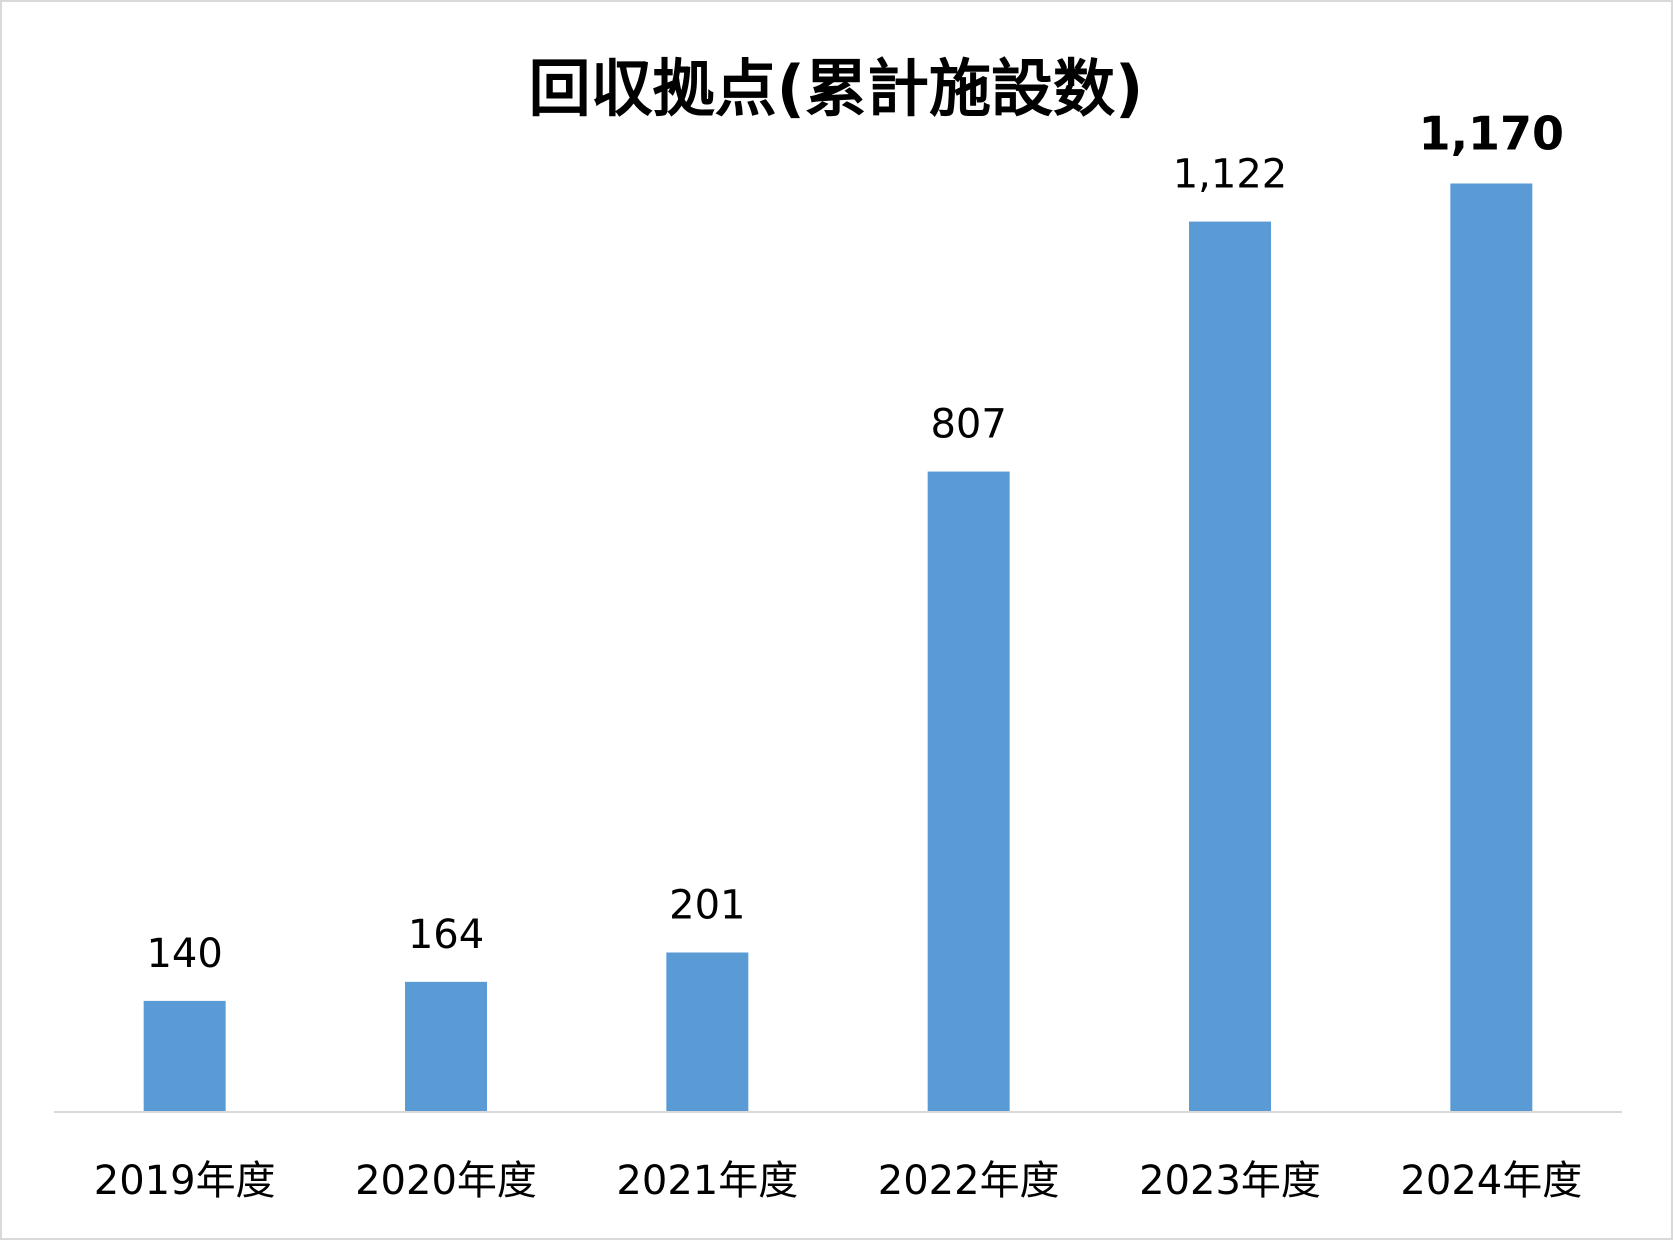 The width and height of the screenshot is (1673, 1240). What do you see at coordinates (838, 1181) in the screenshot?
I see `category-label-group: 2019年度 2020年度 2021年度 2022年度 2023年度 2024年度` at bounding box center [838, 1181].